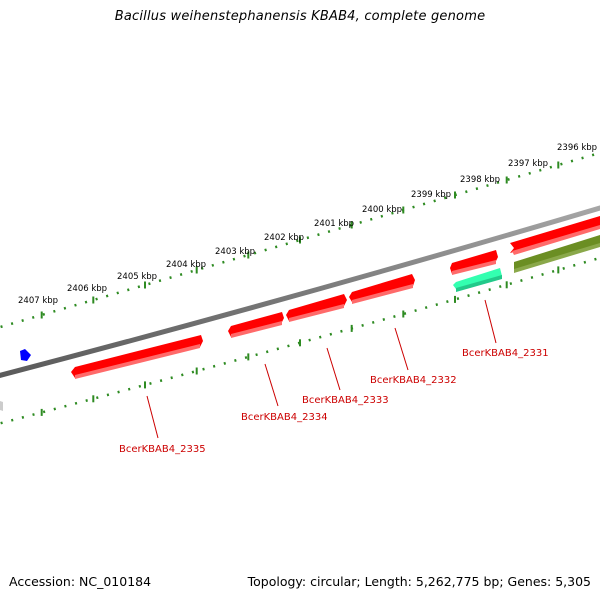  What do you see at coordinates (577, 148) in the screenshot?
I see `tick-label-2396: 2396 kbp` at bounding box center [577, 148].